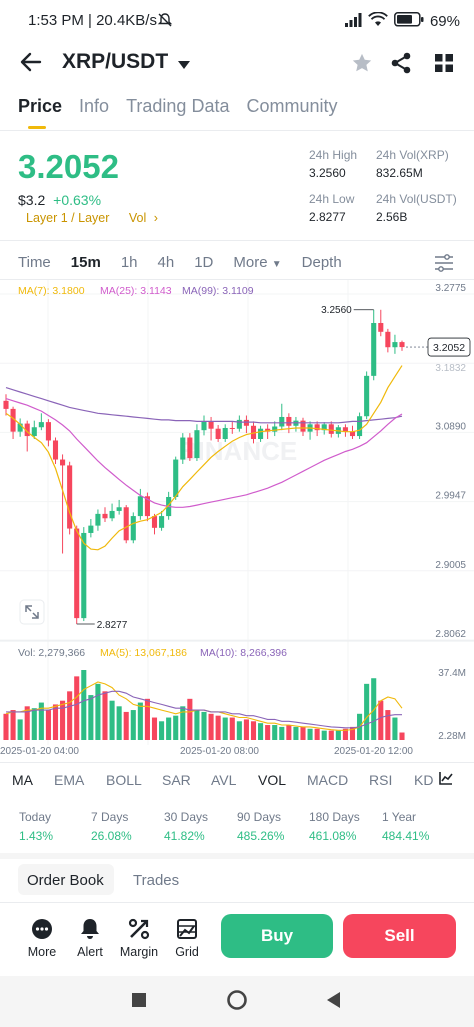  What do you see at coordinates (178, 106) in the screenshot?
I see `tab-trading-data: Trading Data` at bounding box center [178, 106].